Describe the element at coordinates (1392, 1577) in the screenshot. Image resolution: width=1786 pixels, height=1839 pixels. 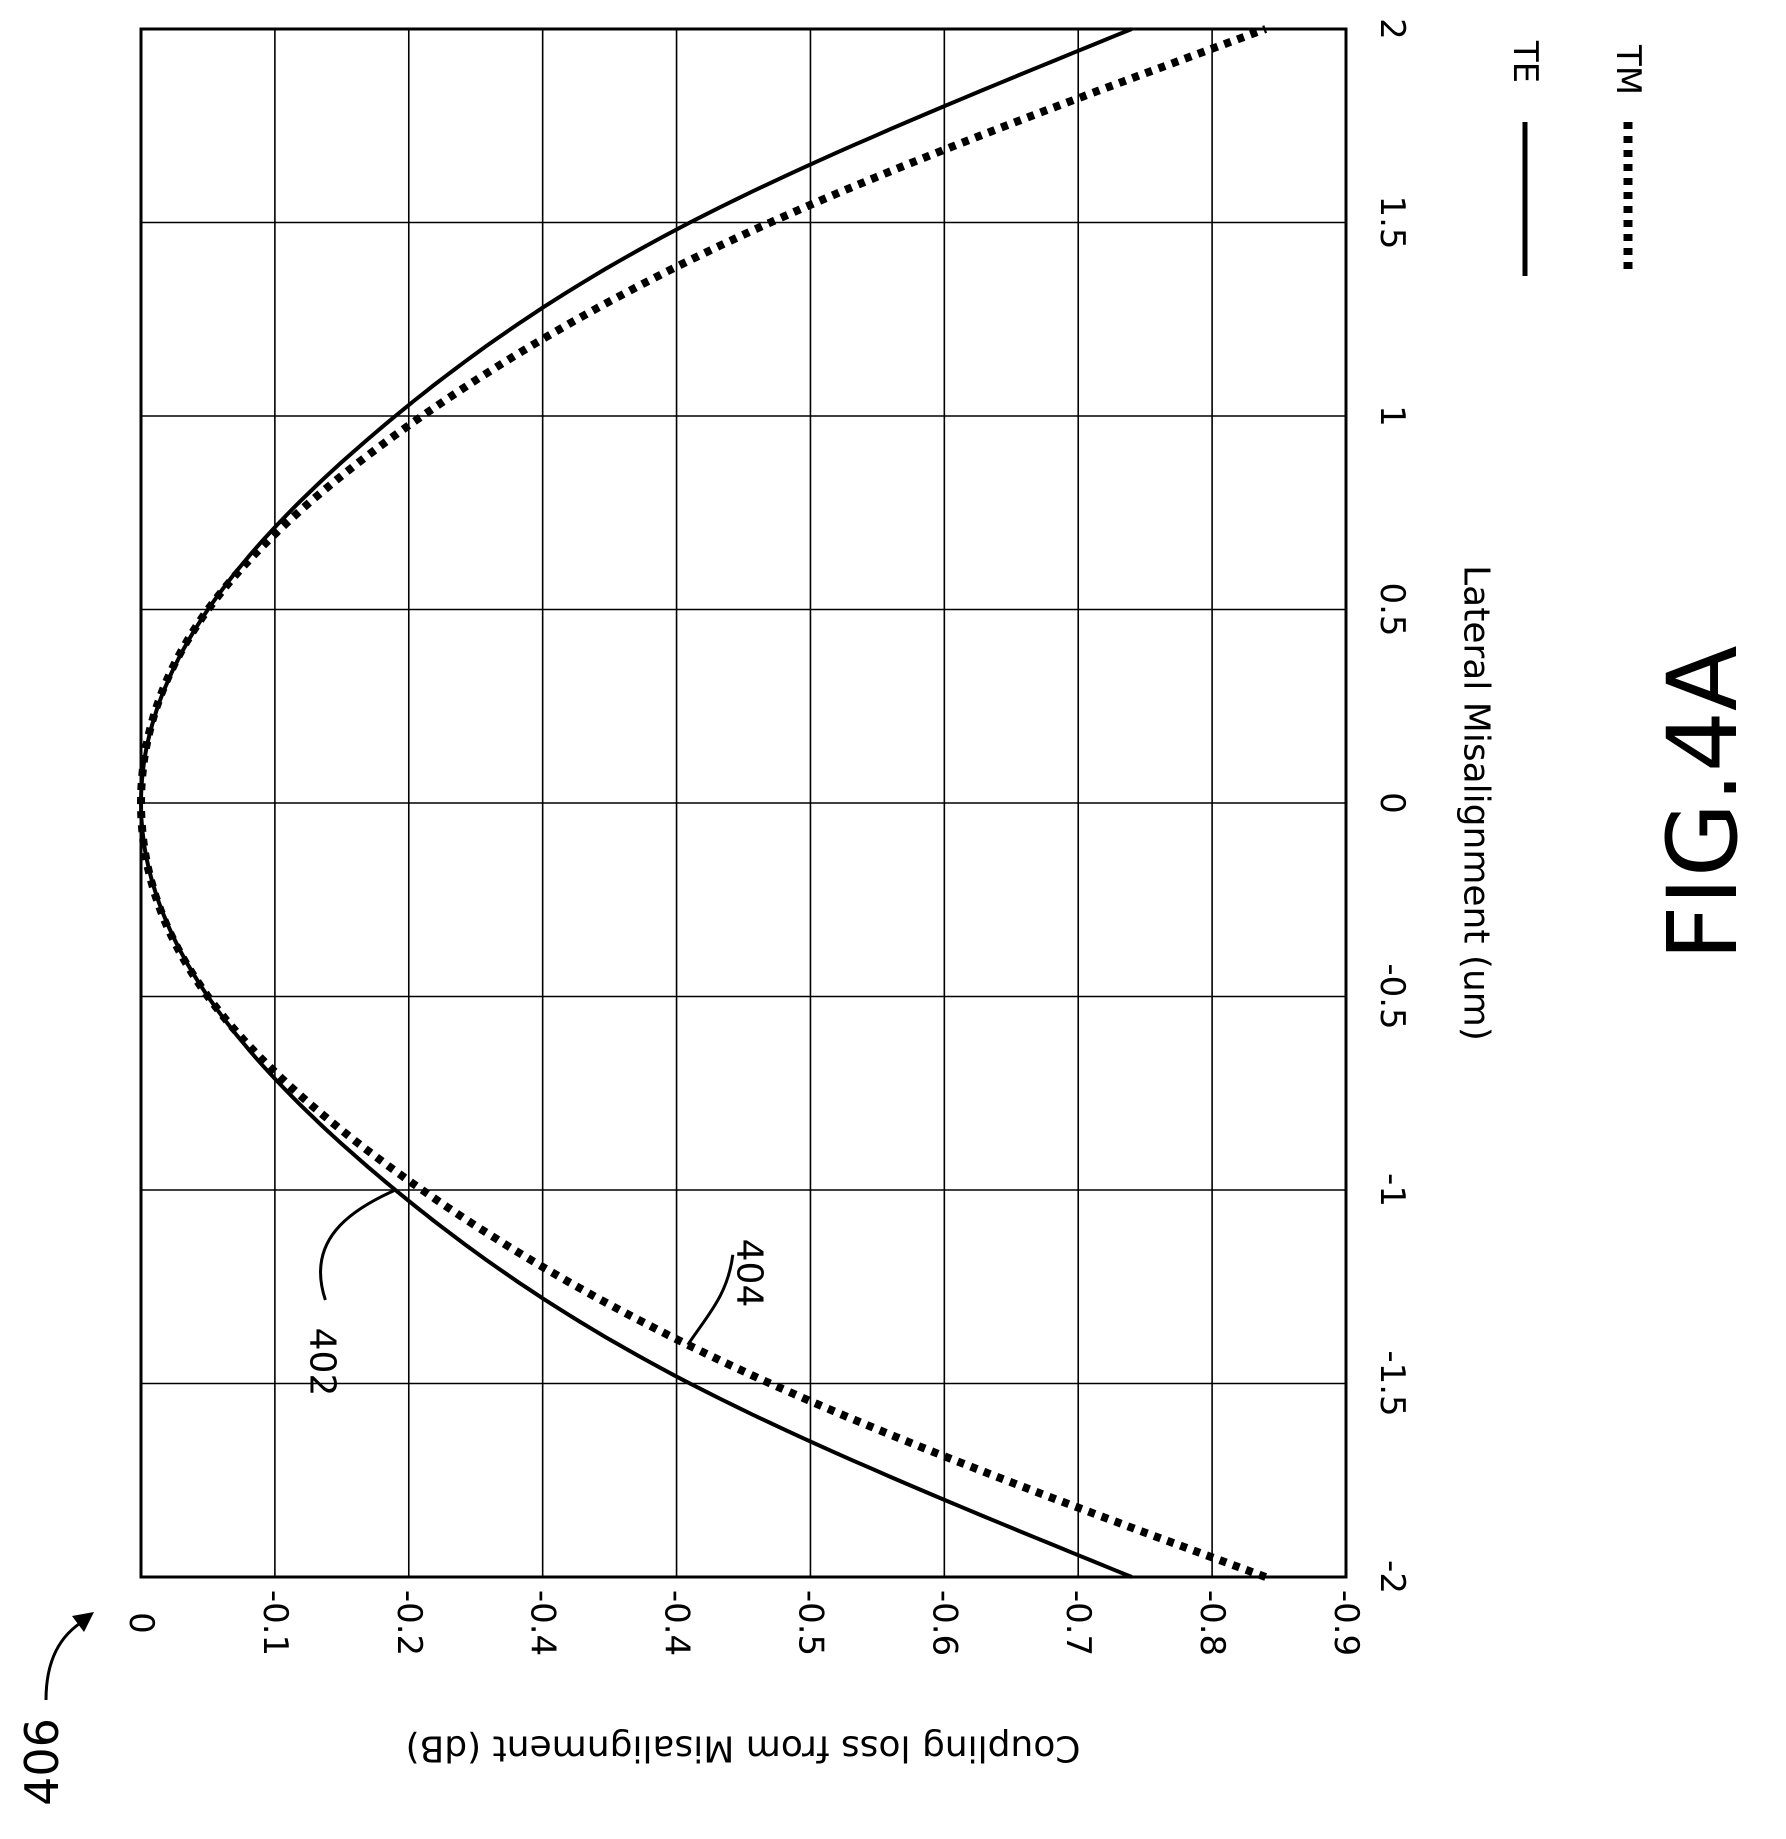
I see `x-tick-label: -2` at that location.